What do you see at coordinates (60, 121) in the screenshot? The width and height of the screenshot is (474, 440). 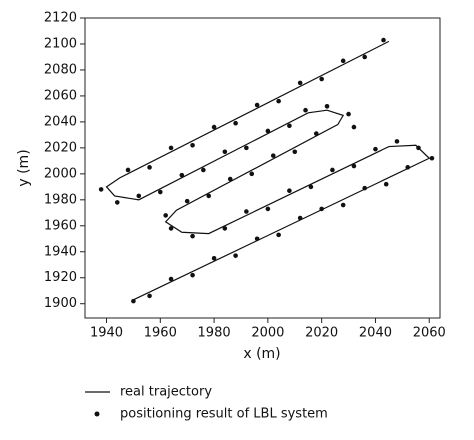 I see `y-tick-label: 2040` at bounding box center [60, 121].